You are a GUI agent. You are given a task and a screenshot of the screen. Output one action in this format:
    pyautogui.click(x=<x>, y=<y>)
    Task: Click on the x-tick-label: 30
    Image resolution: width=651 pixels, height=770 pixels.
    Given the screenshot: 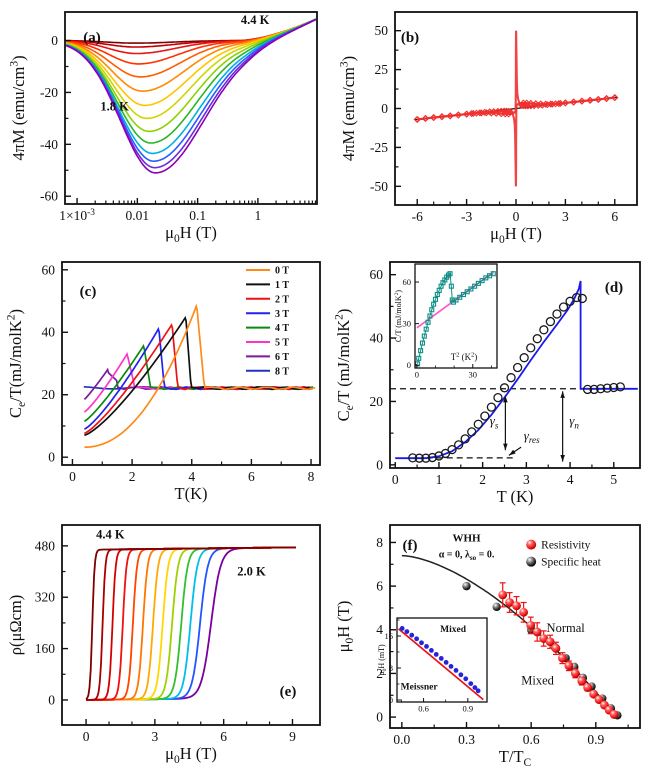 What is the action you would take?
    pyautogui.click(x=473, y=375)
    